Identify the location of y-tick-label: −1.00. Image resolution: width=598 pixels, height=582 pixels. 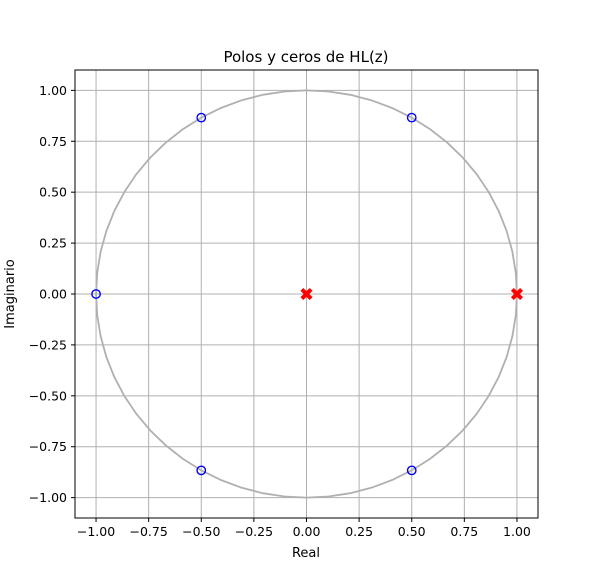
(48, 497).